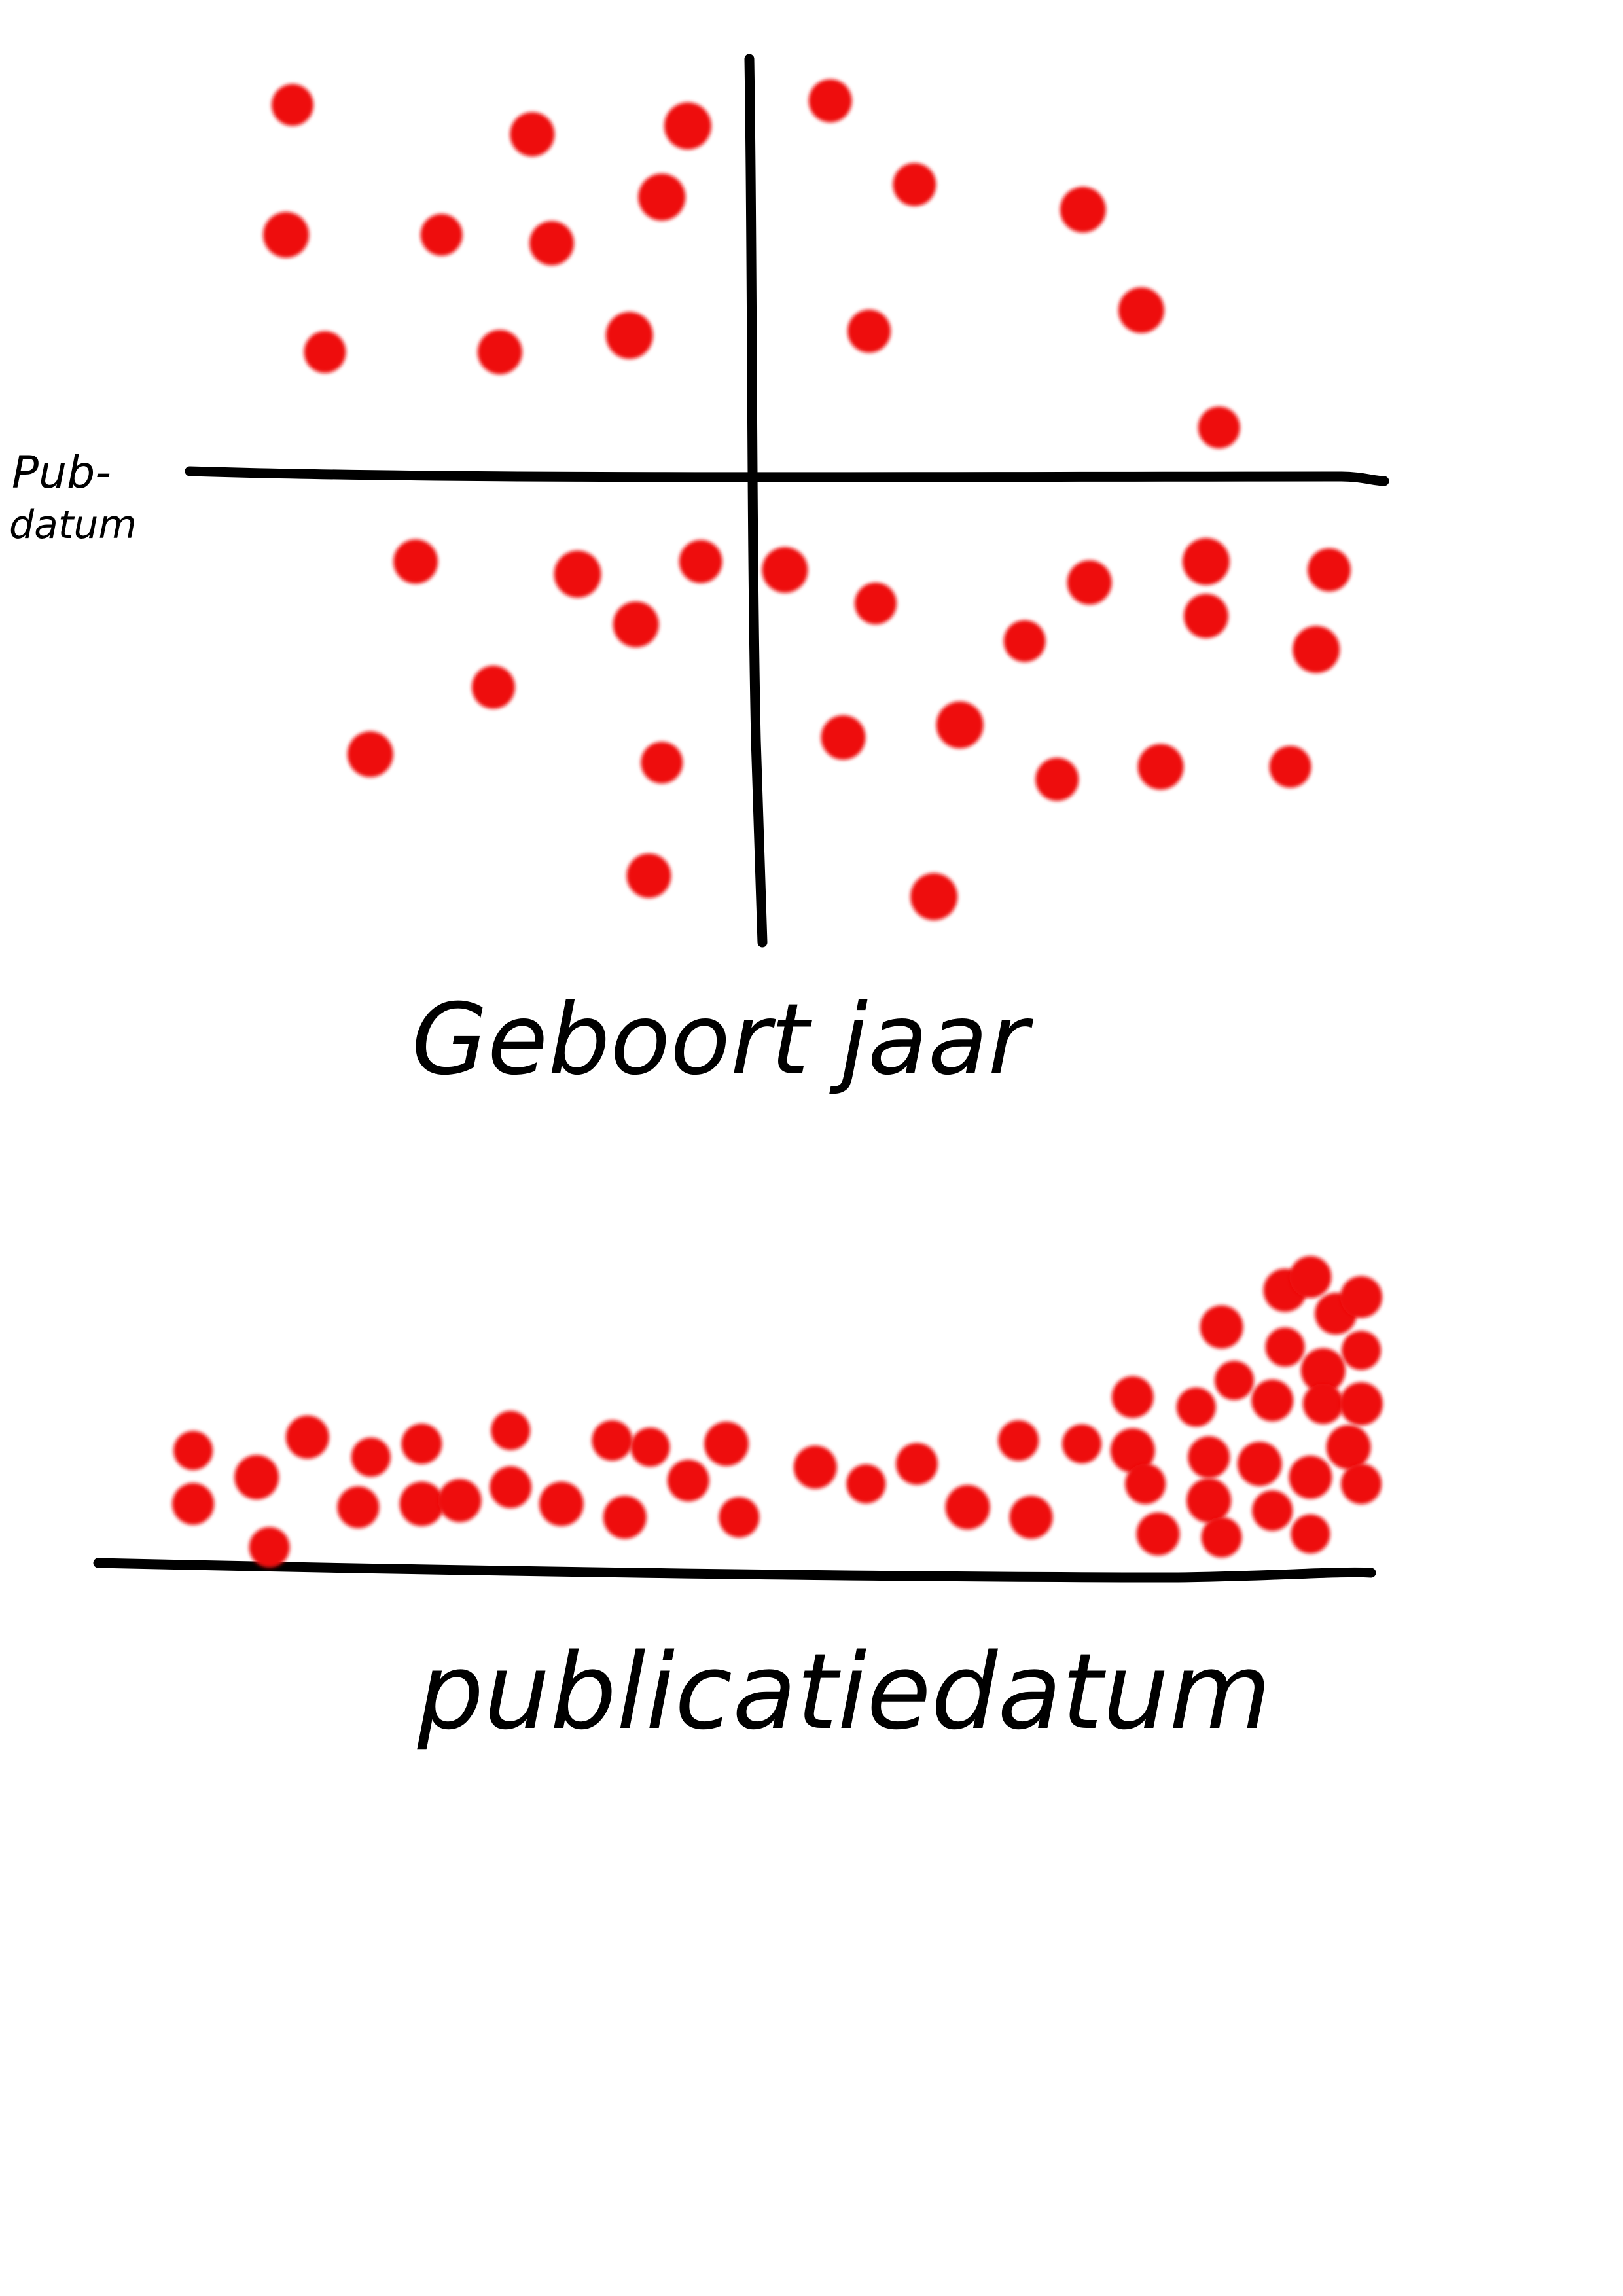 This screenshot has height=2296, width=1623. What do you see at coordinates (62, 473) in the screenshot?
I see `y-axis-label-line1: Pub-` at bounding box center [62, 473].